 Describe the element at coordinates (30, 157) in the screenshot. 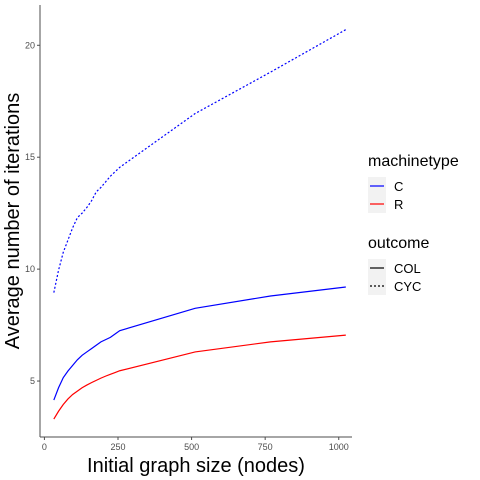

I see `y-tick-label: 15` at that location.